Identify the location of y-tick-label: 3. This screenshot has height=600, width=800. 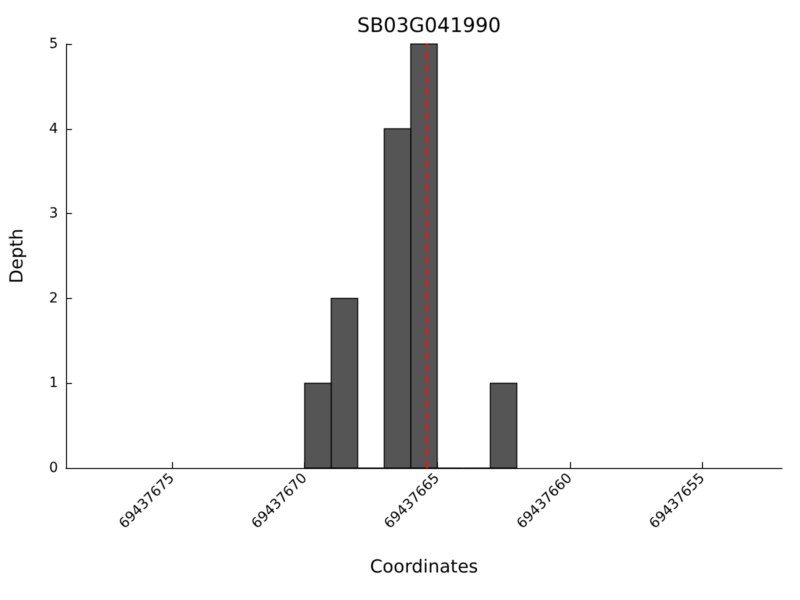
(53, 214).